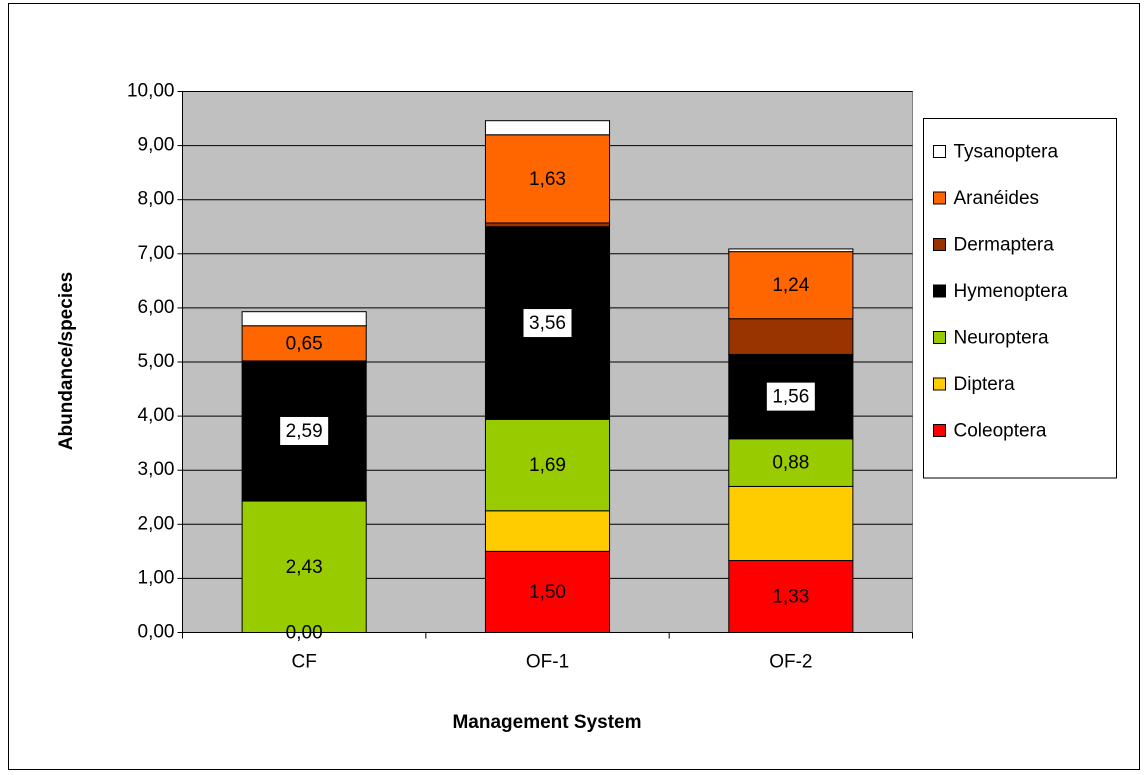  I want to click on data-label: 1,69, so click(547, 465).